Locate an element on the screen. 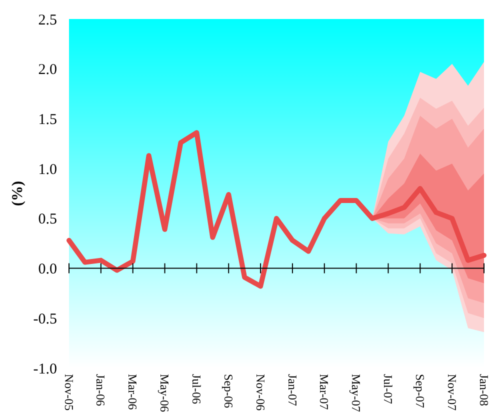 The height and width of the screenshot is (417, 492). y-tick-label: -1.0 is located at coordinates (45, 369).